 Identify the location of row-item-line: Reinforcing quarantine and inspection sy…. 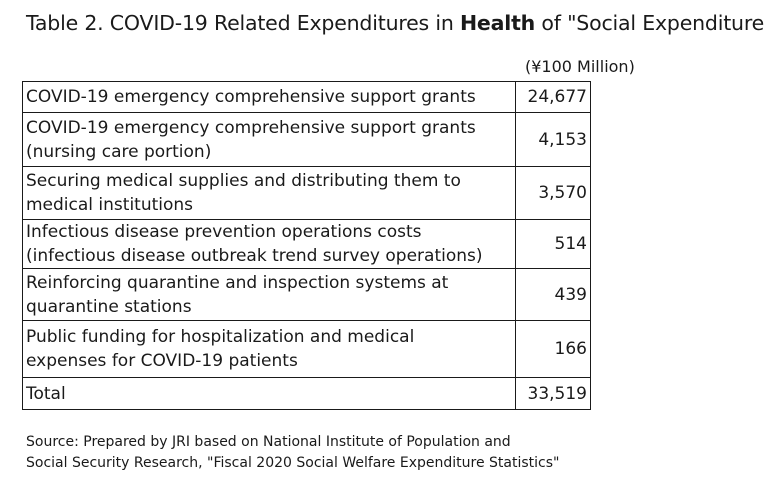
(237, 282).